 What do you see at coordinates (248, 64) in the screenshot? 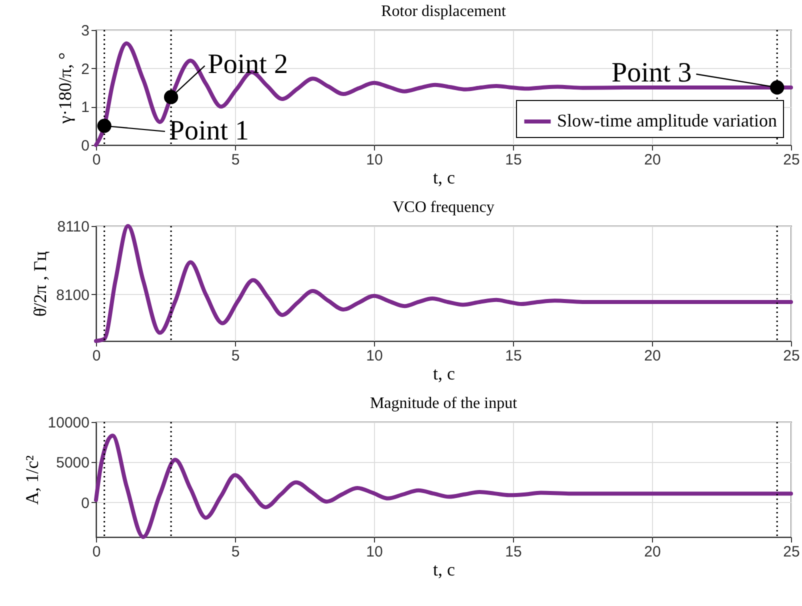
I see `annotation: Point 2` at bounding box center [248, 64].